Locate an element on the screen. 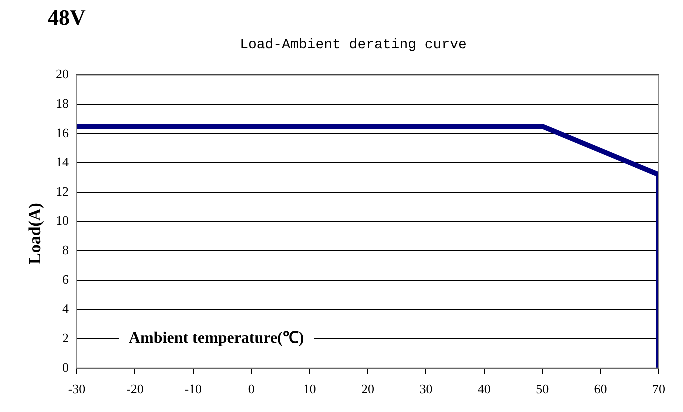  y-tick-label: 0 is located at coordinates (65, 367).